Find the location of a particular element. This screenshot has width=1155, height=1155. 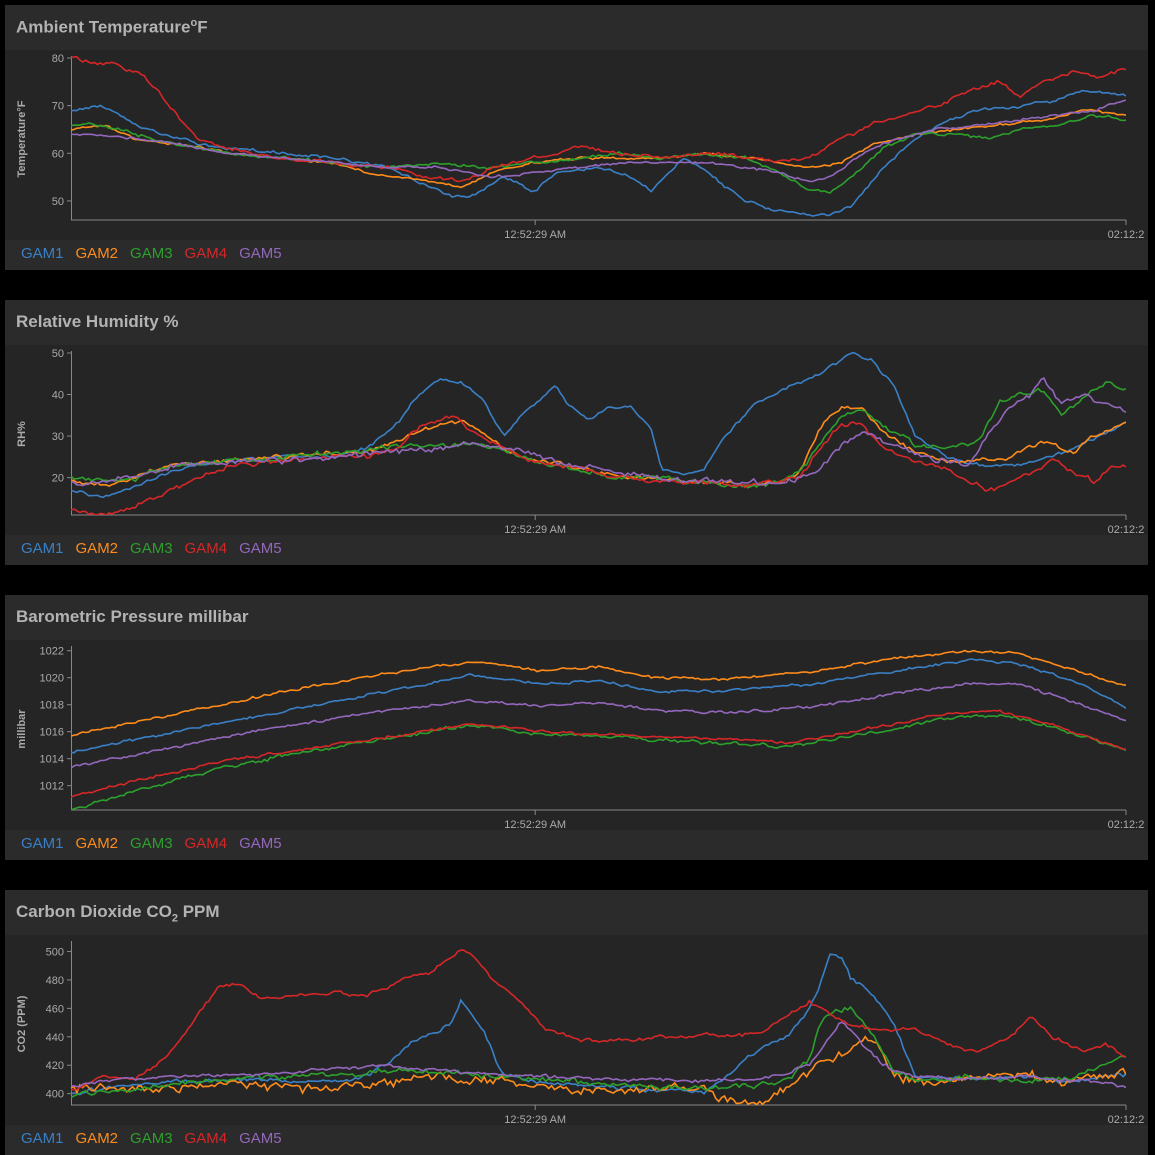

y-tick-label: 60 is located at coordinates (58, 154).